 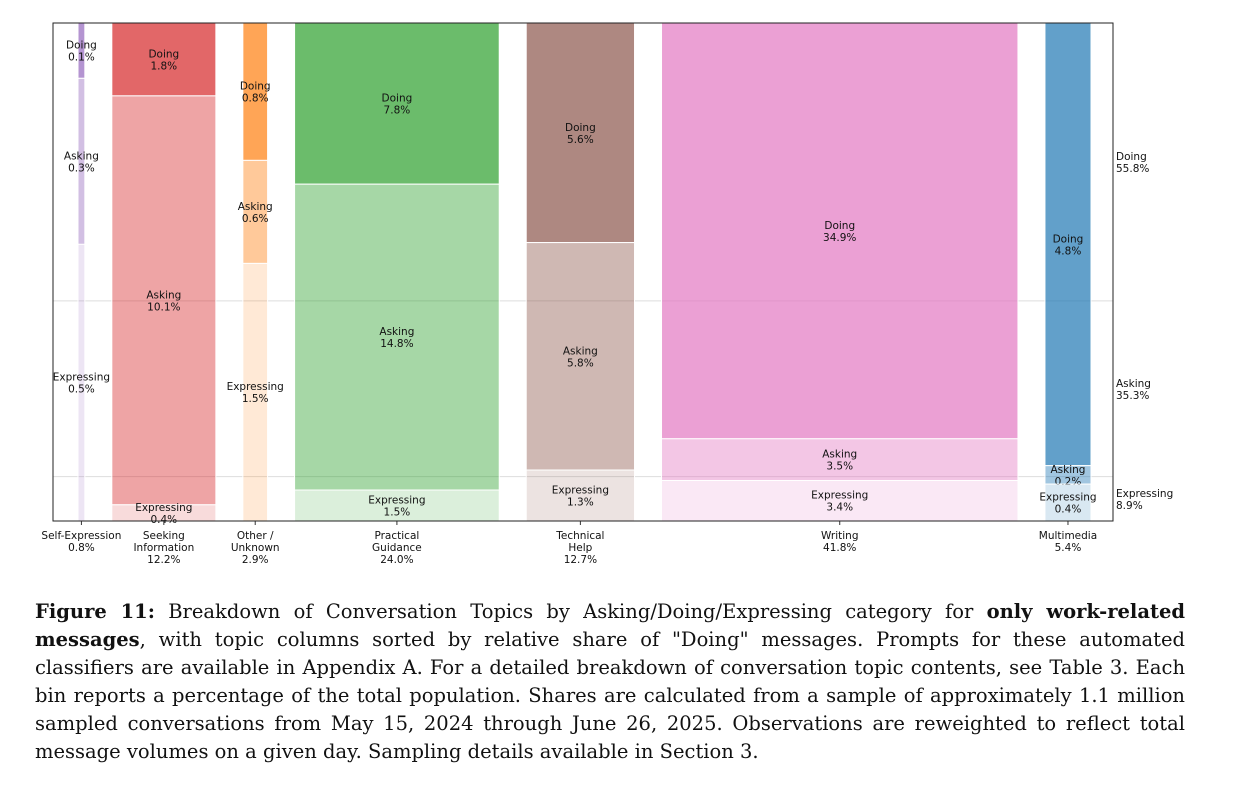 What do you see at coordinates (839, 238) in the screenshot?
I see `segment-label-value: 34.9%` at bounding box center [839, 238].